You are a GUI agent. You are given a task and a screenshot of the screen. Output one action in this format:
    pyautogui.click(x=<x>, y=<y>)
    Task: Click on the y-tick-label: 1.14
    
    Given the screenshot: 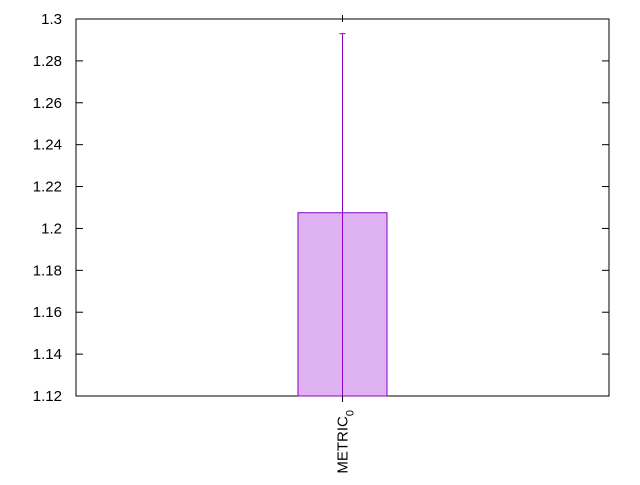 What is the action you would take?
    pyautogui.click(x=47, y=354)
    